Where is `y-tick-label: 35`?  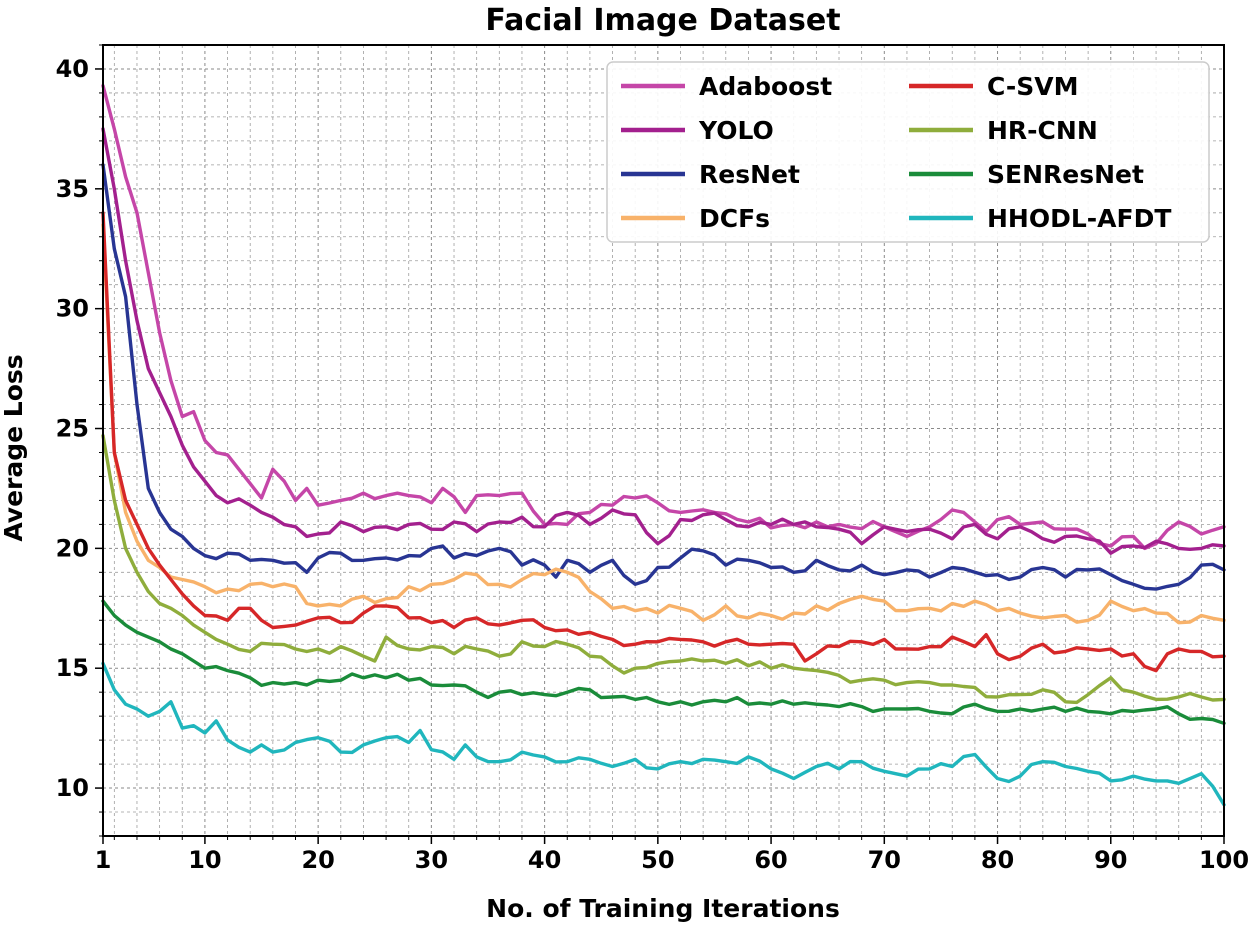
y-tick-label: 35 is located at coordinates (72, 189).